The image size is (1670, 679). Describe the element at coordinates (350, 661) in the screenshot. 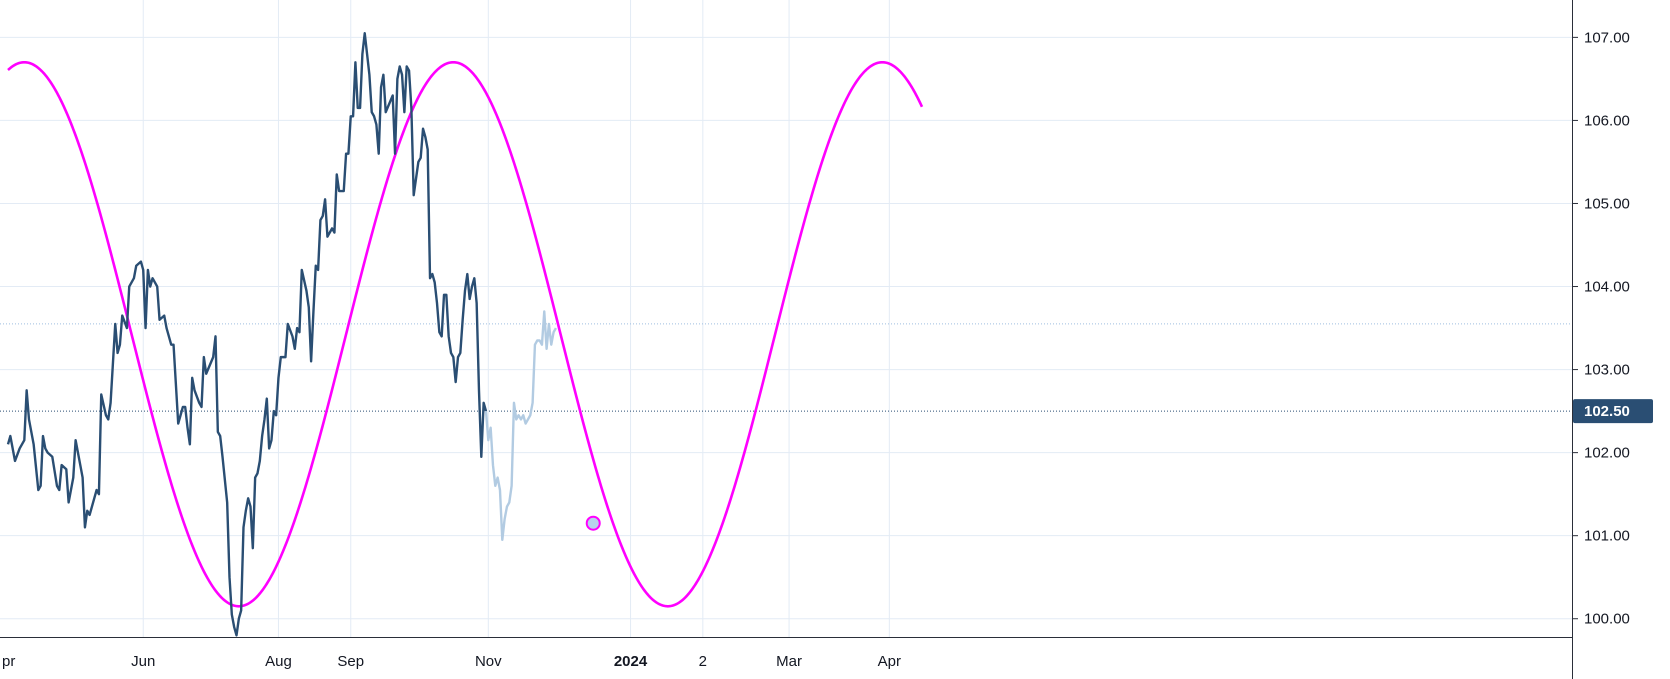

I see `x-tick-label: Sep` at that location.